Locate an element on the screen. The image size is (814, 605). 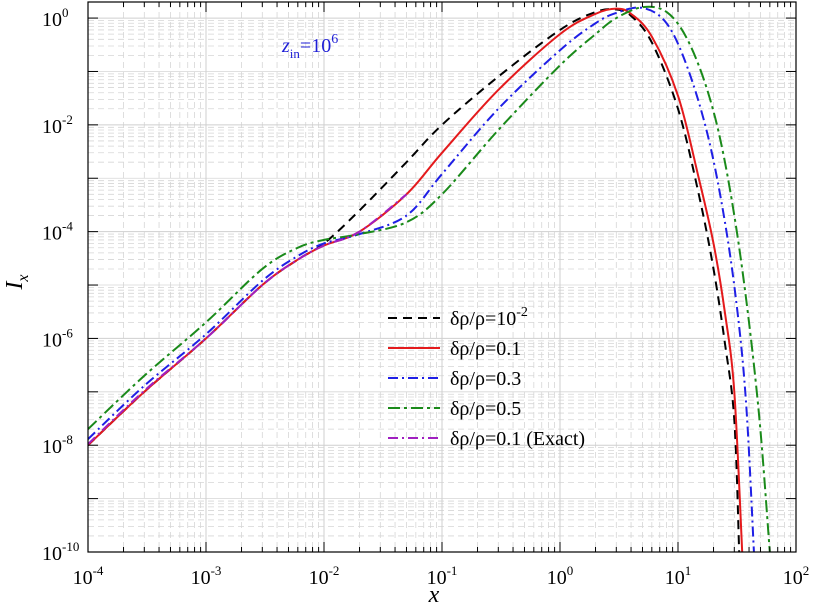
y-tick-exponent: -6 is located at coordinates (67, 332).